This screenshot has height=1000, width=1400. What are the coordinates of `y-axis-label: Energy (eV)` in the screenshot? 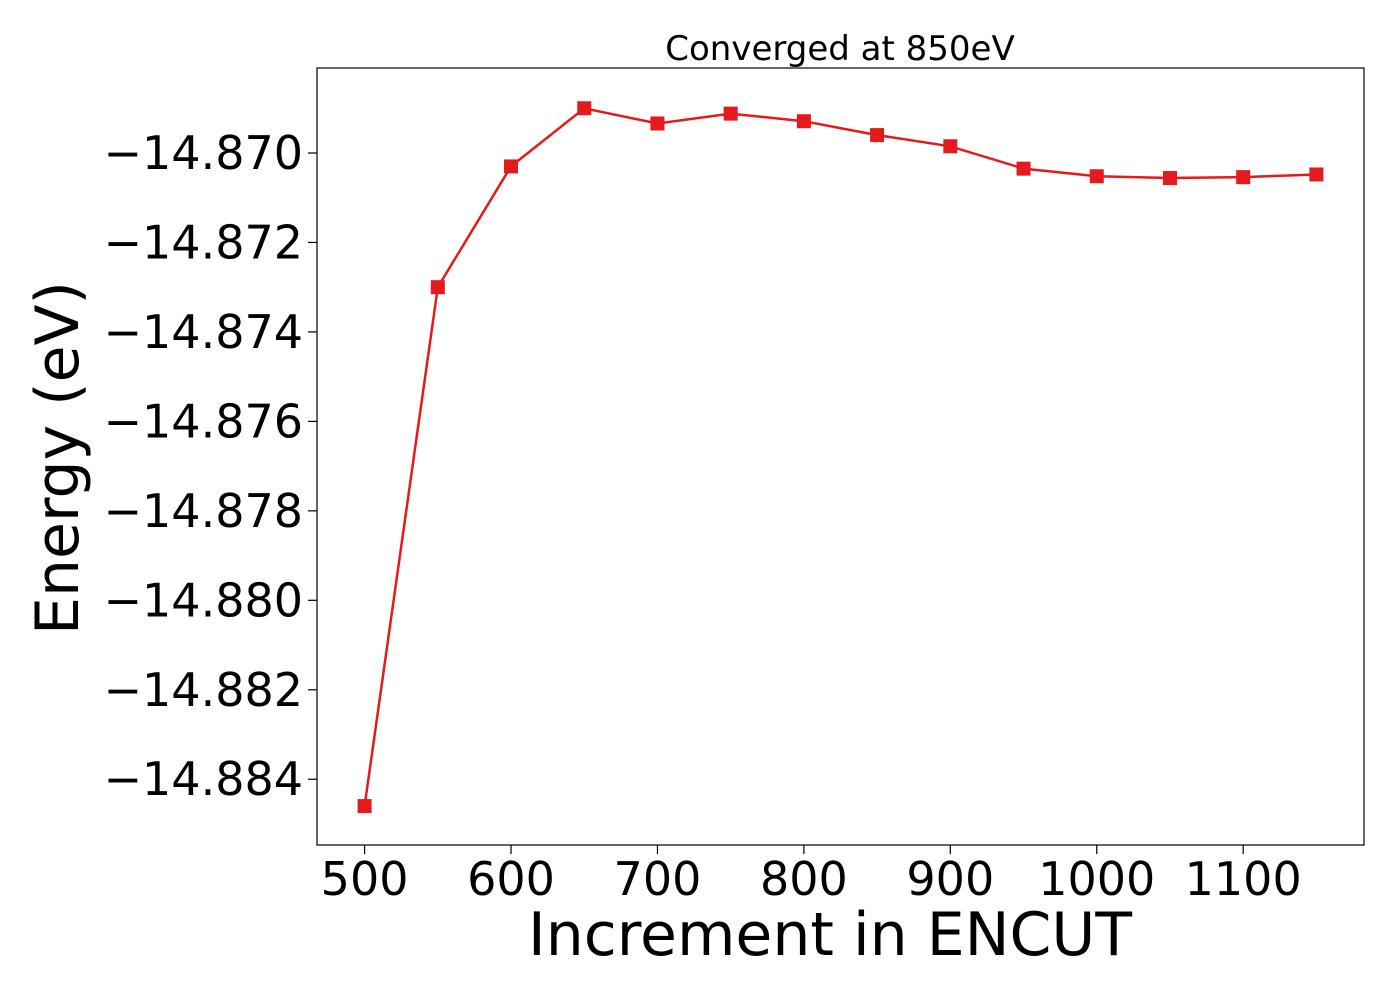 It's located at (58, 458).